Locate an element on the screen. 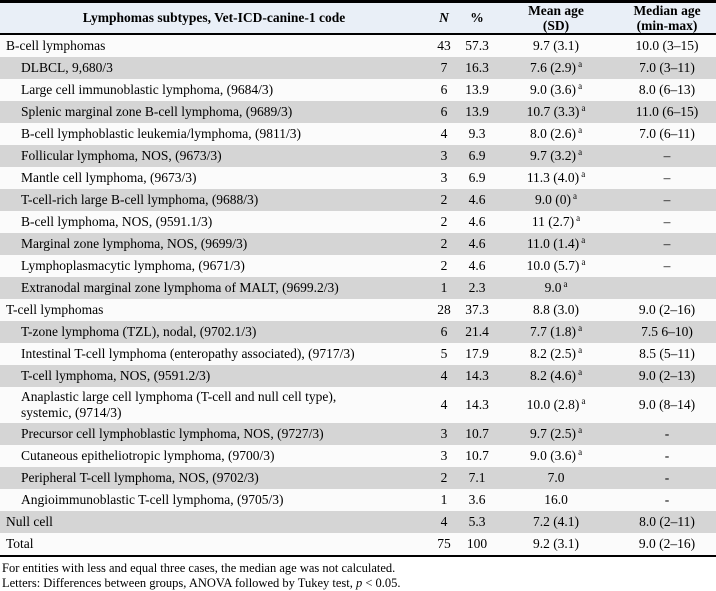 The image size is (716, 591). col-header-mean-age: Mean age (SD) is located at coordinates (556, 18).